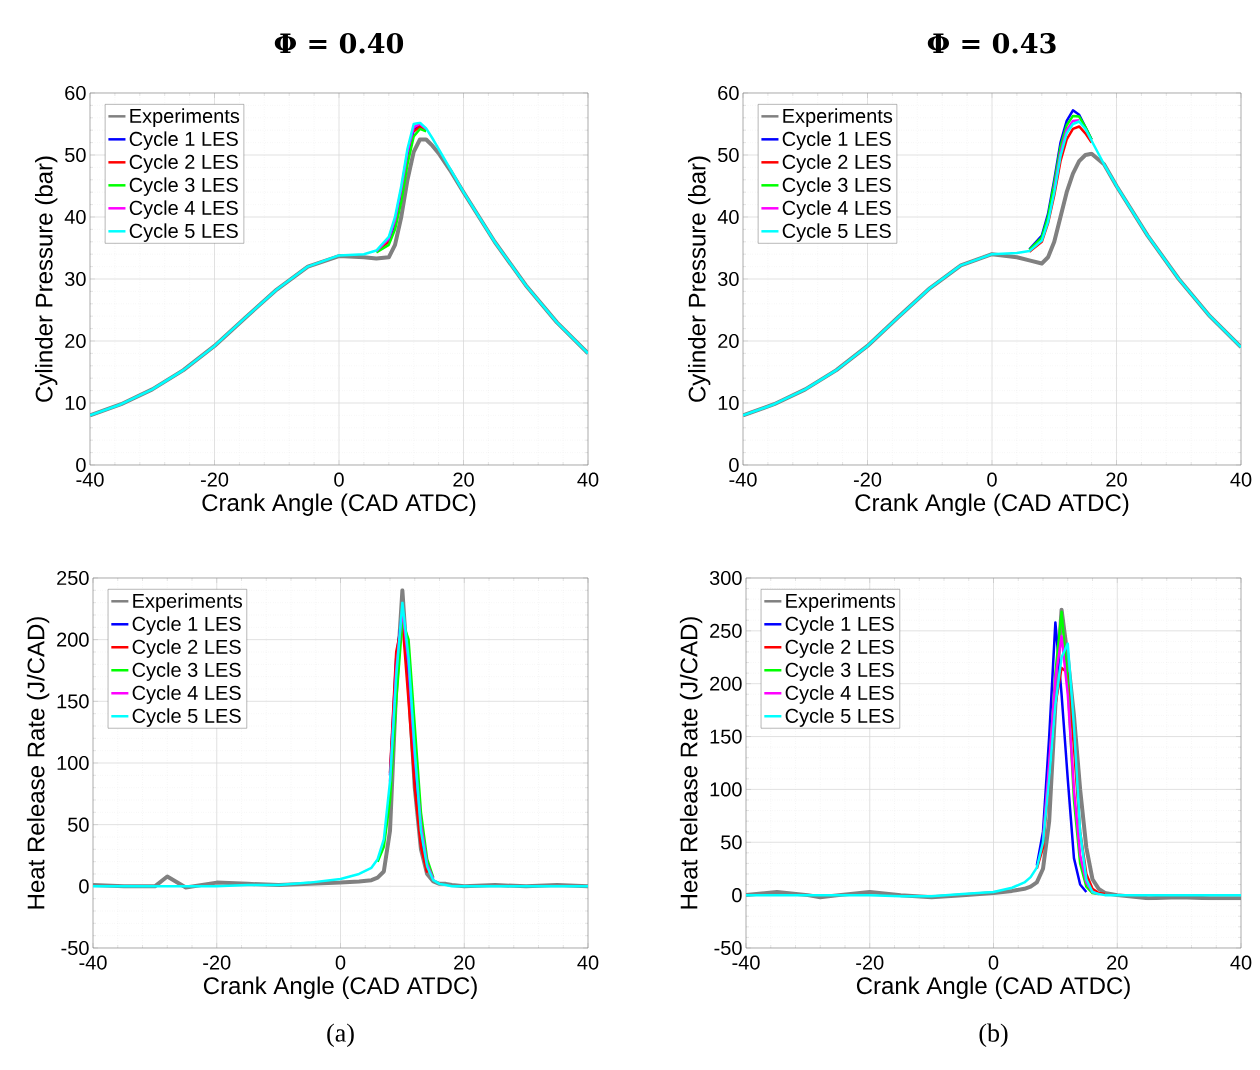 The width and height of the screenshot is (1260, 1070). Describe the element at coordinates (991, 43) in the screenshot. I see `chart-title: Φ = 0.43` at that location.